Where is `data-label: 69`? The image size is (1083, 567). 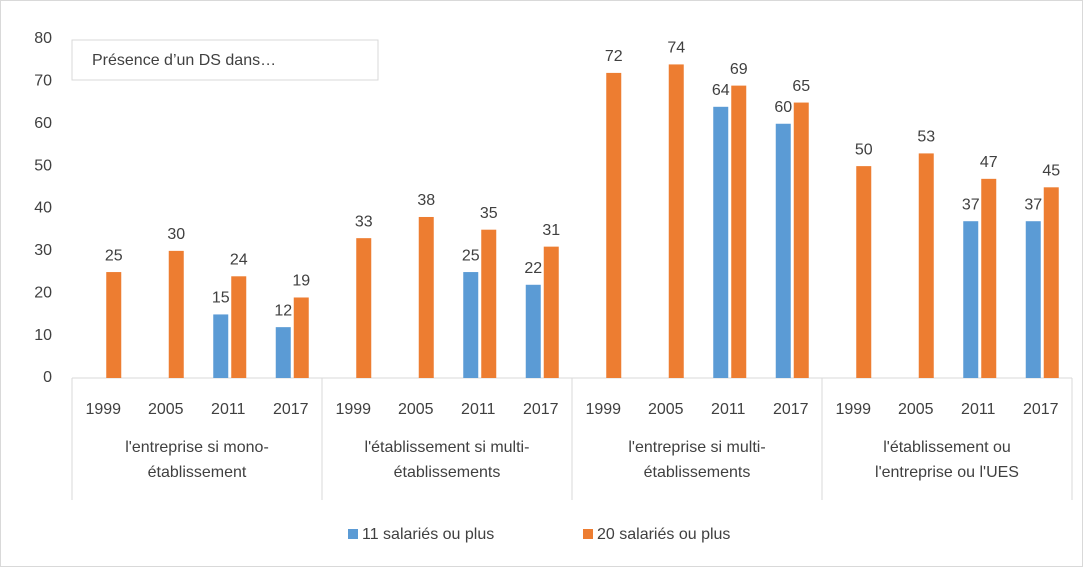
data-label: 69 is located at coordinates (739, 69).